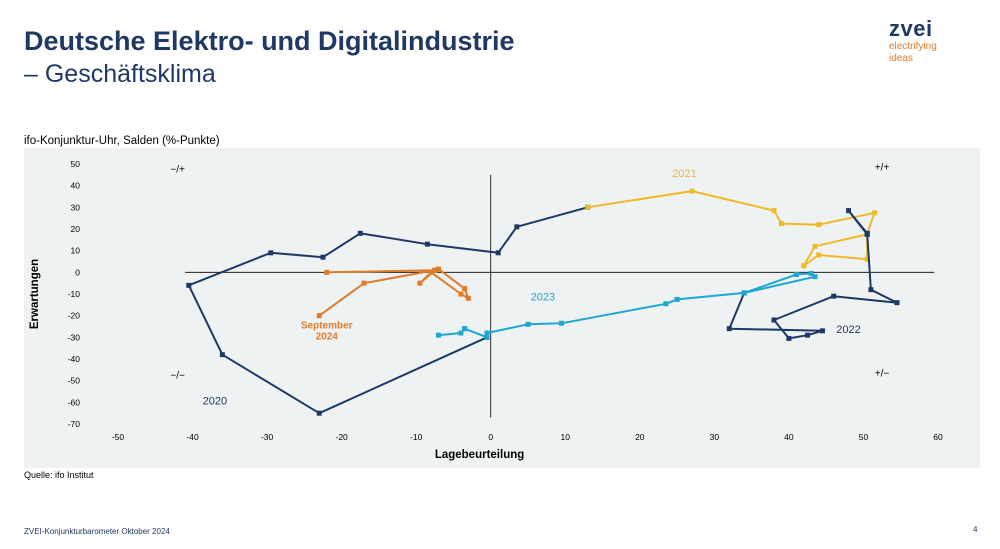 The image size is (1000, 549). What do you see at coordinates (479, 455) in the screenshot?
I see `x-axis-label: Lagebeurteilung` at bounding box center [479, 455].